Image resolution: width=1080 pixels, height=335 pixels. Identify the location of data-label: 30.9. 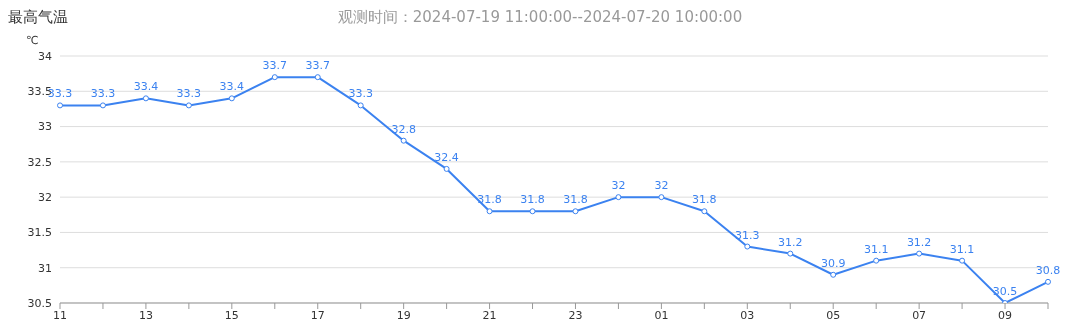
(833, 263).